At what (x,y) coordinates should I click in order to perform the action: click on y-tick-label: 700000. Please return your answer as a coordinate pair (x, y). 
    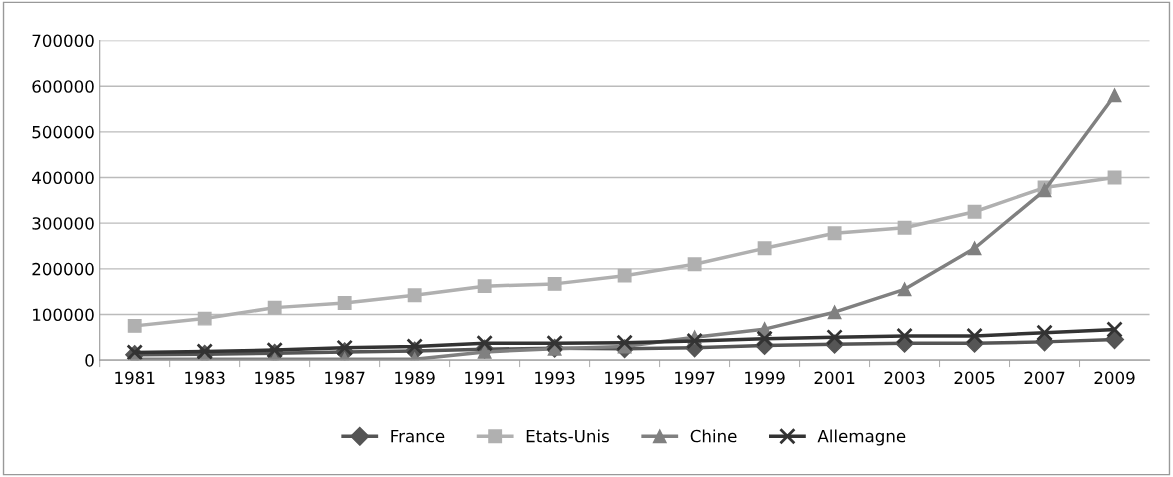
    Looking at the image, I should click on (63, 41).